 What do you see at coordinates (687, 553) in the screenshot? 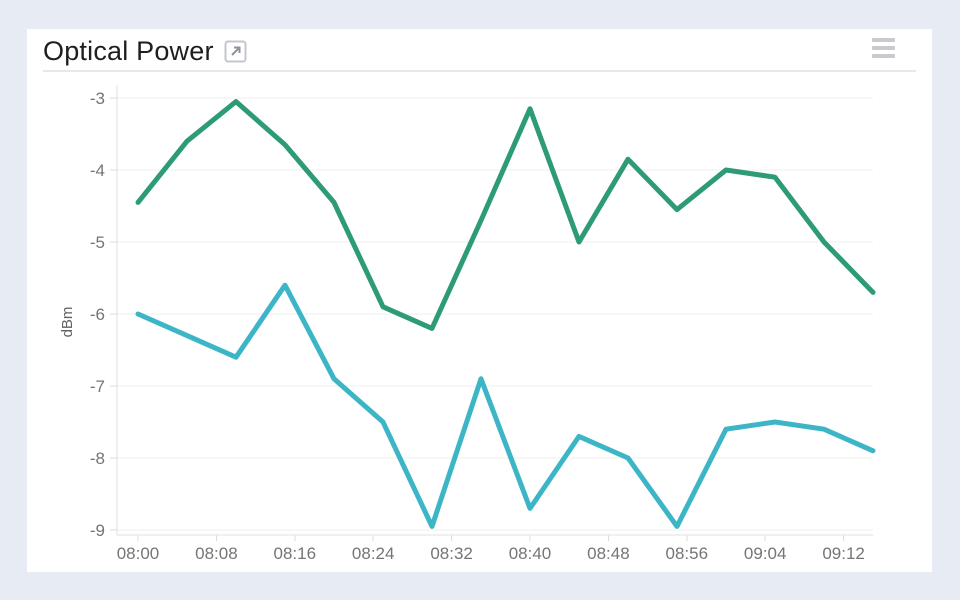
I see `x-tick-label: 08:56` at bounding box center [687, 553].